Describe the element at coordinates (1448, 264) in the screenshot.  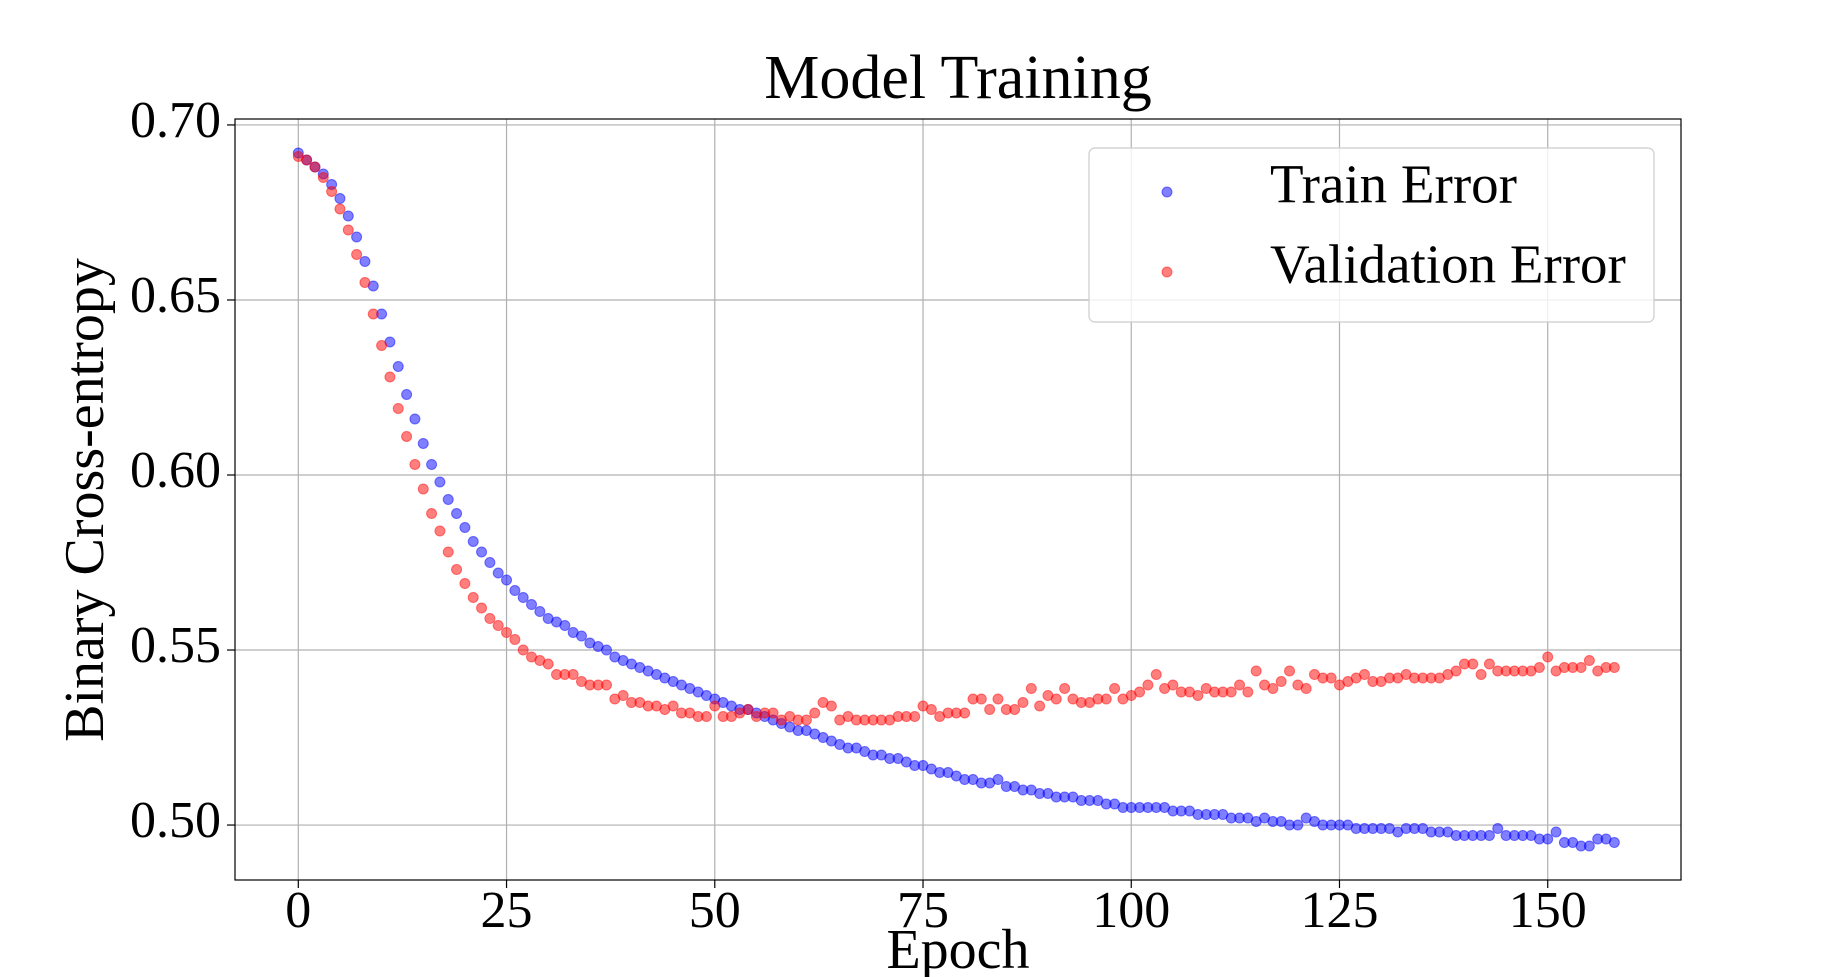
I see `legend-label: Validation Error` at that location.